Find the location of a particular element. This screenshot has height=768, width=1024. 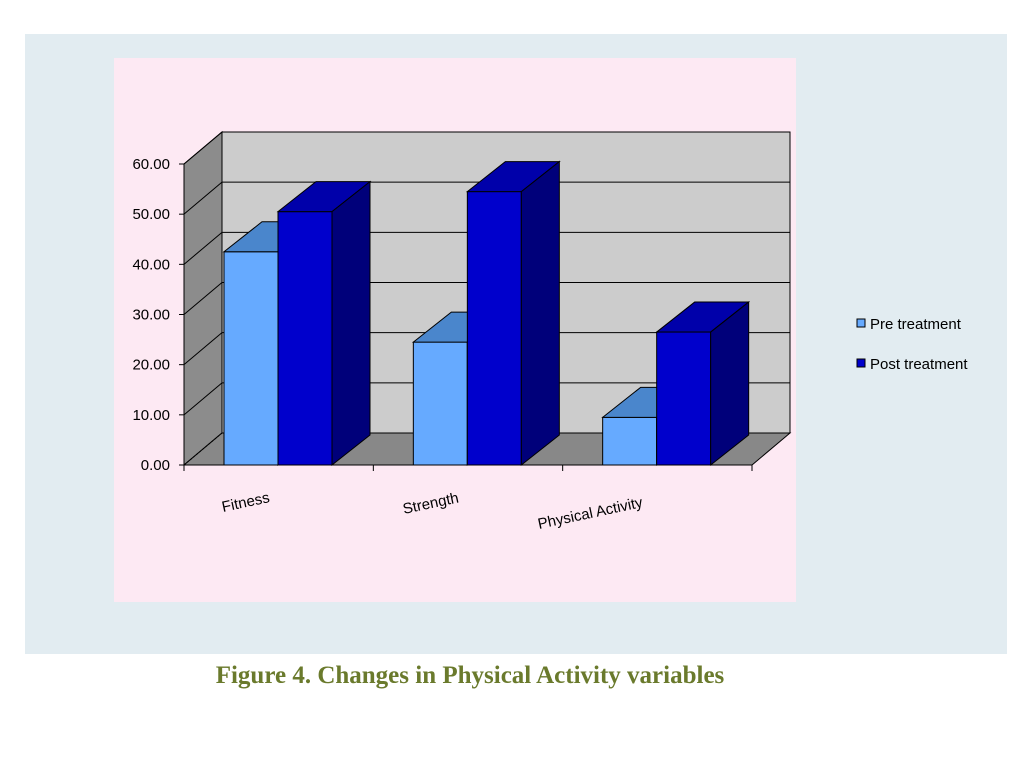

y-tick-label: 10.00 is located at coordinates (151, 415).